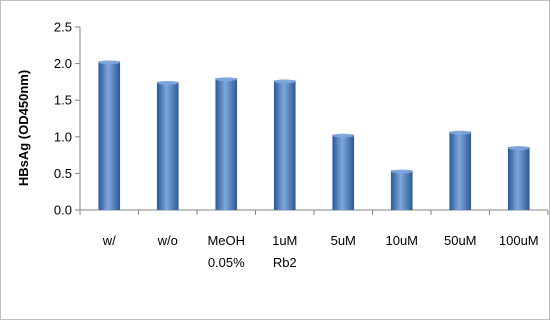  I want to click on x-category-label: 5uM, so click(343, 240).